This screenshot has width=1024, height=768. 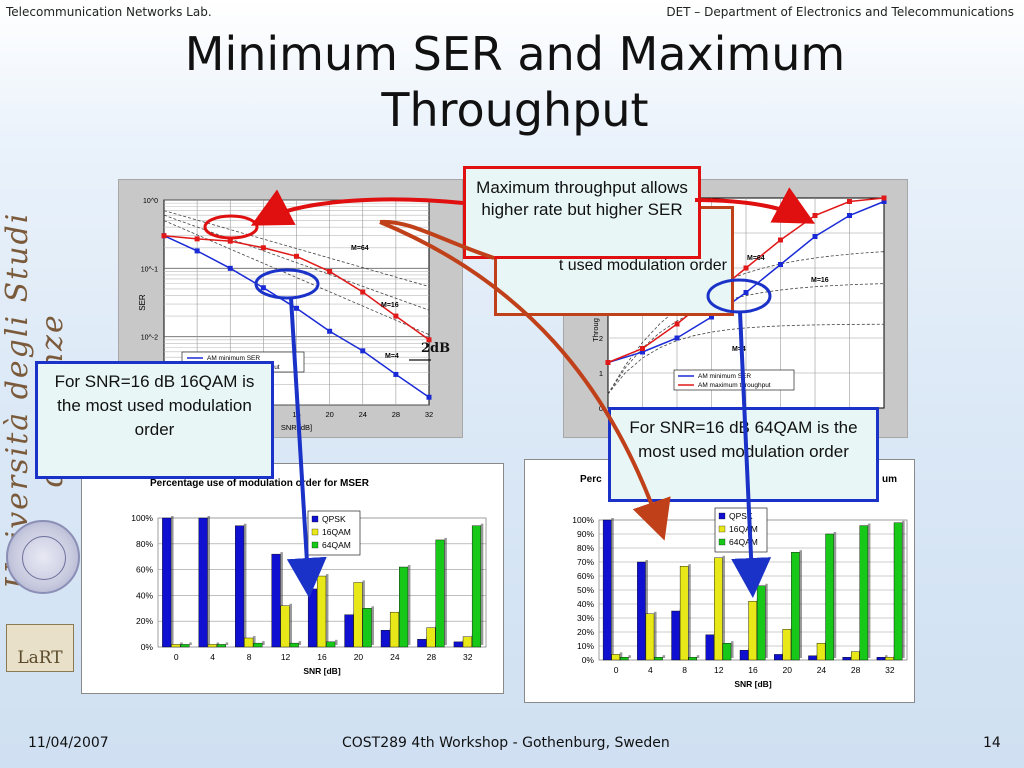 I want to click on maxthr-xtick-label: 4, so click(x=650, y=670).